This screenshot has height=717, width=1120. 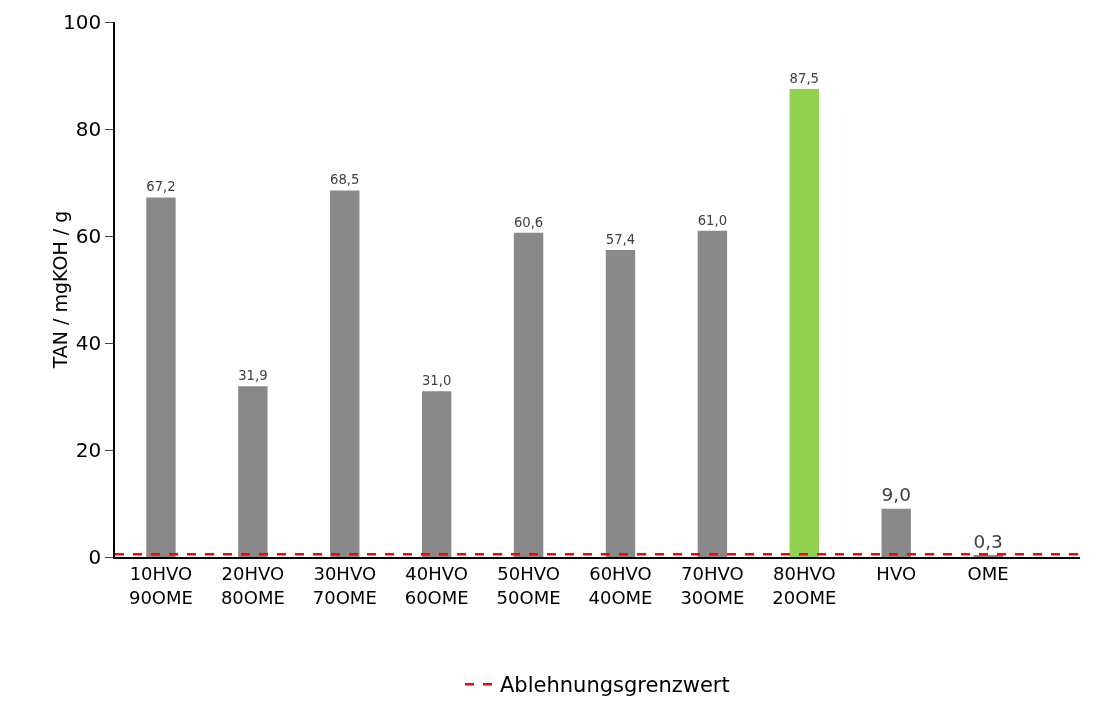 What do you see at coordinates (59, 290) in the screenshot?
I see `y-axis-title: TAN / mgKOH / g` at bounding box center [59, 290].